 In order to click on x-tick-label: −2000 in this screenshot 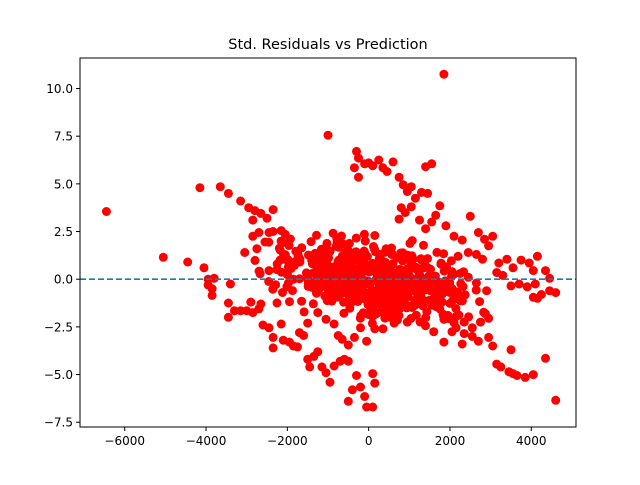, I will do `click(287, 441)`.